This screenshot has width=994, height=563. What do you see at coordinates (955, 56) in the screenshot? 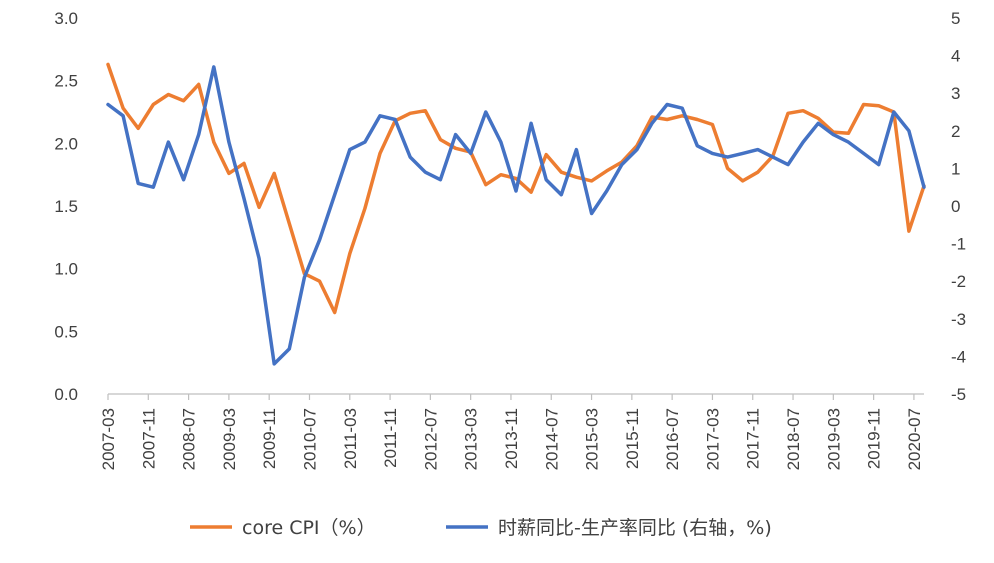
I see `right-y-tick-label: 4` at bounding box center [955, 56].